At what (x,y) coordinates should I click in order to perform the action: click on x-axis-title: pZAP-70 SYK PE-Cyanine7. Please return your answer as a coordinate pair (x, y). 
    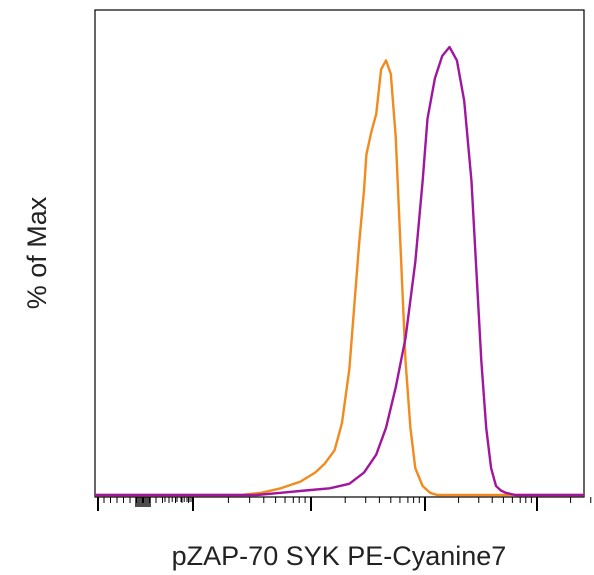
    Looking at the image, I should click on (339, 556).